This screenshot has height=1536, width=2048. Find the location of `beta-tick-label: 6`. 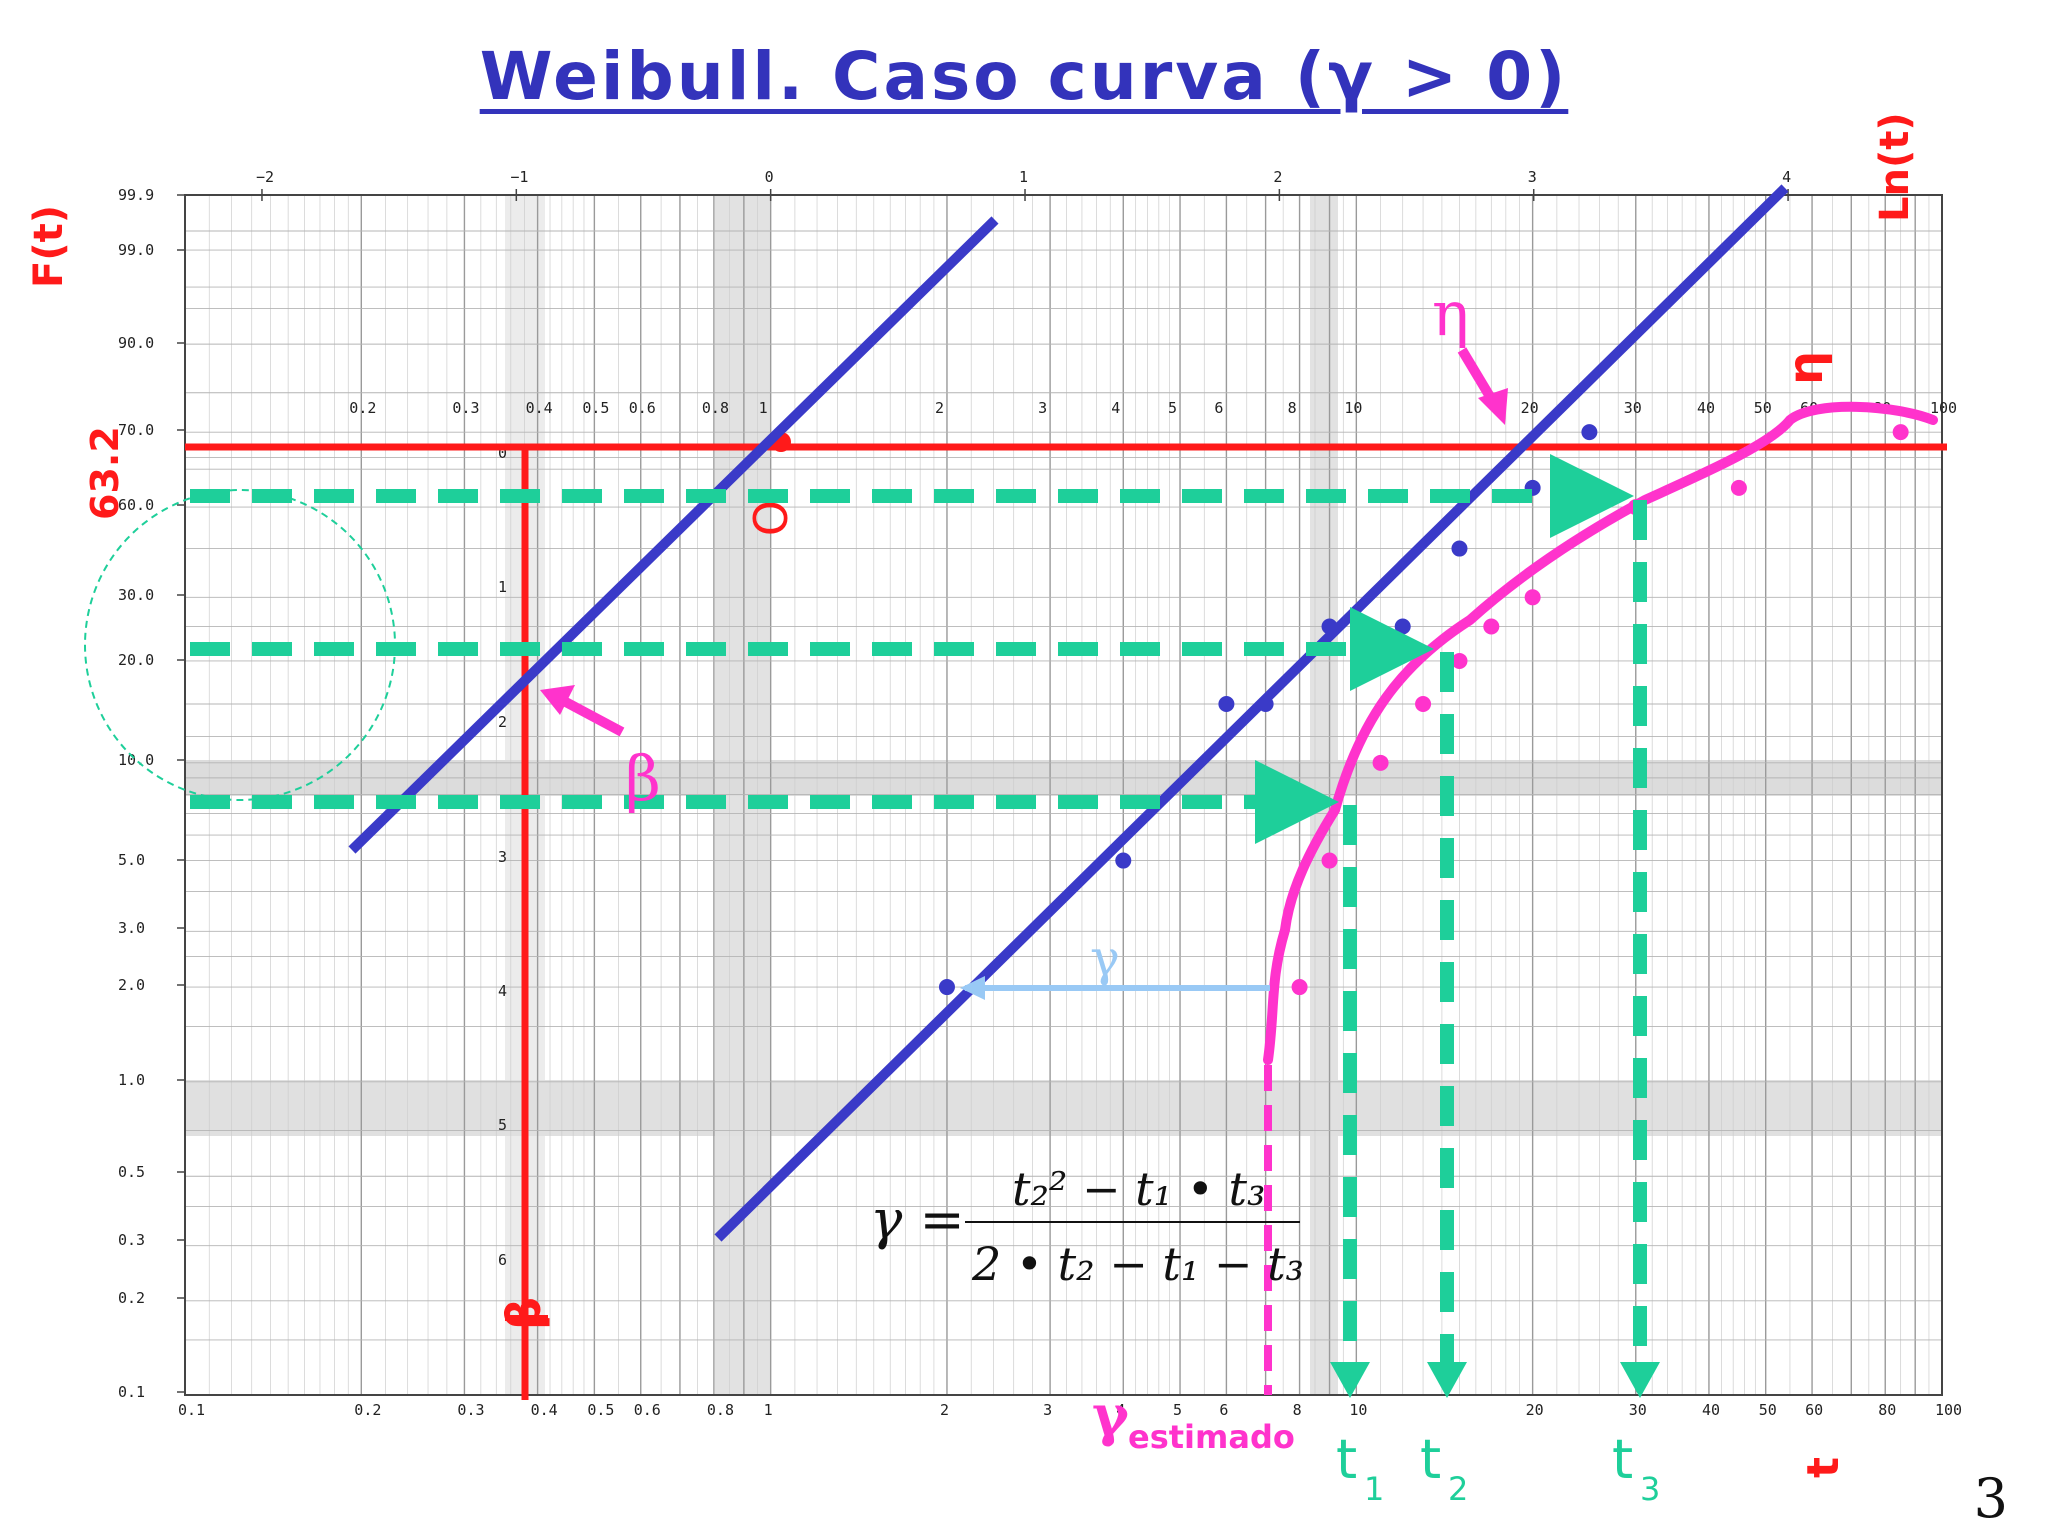

beta-tick-label: 6 is located at coordinates (502, 1260).